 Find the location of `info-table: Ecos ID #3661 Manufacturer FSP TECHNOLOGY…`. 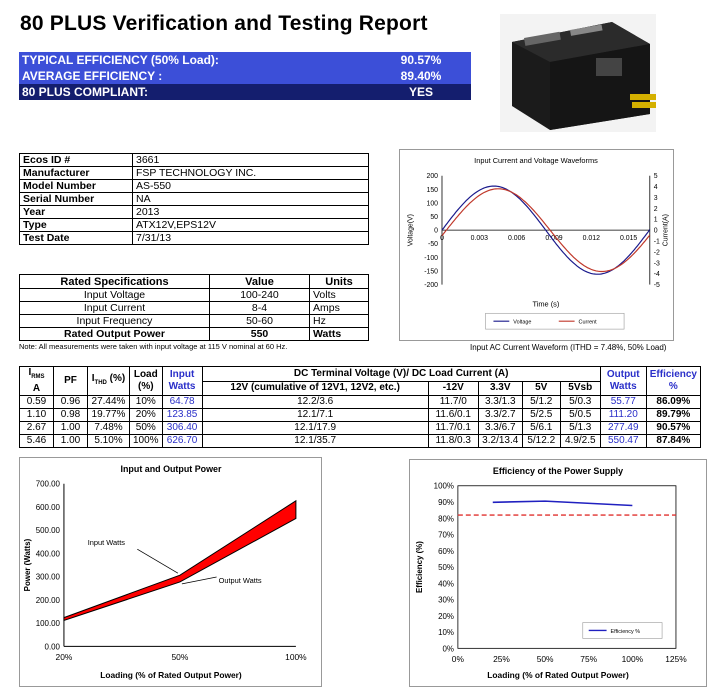

info-table: Ecos ID #3661 Manufacturer FSP TECHNOLOGY… is located at coordinates (194, 199).